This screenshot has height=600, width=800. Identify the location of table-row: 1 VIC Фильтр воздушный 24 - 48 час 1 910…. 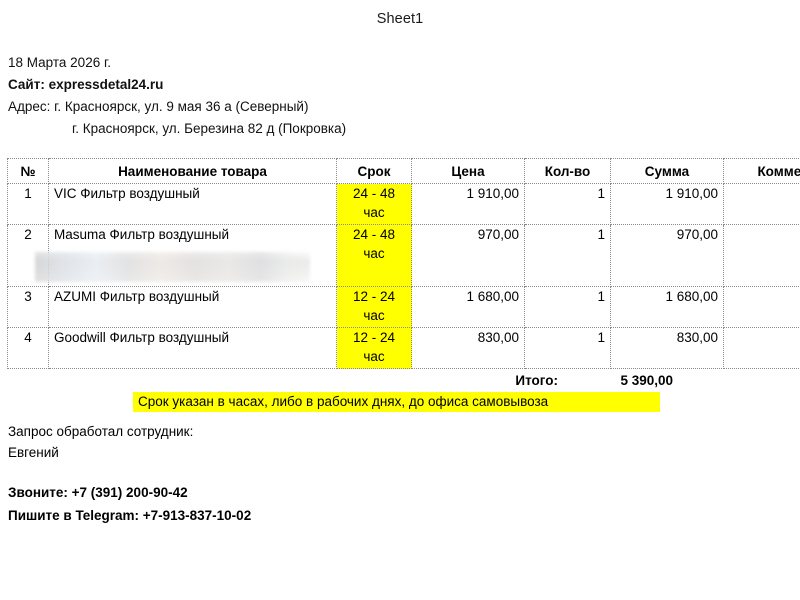
(403, 204).